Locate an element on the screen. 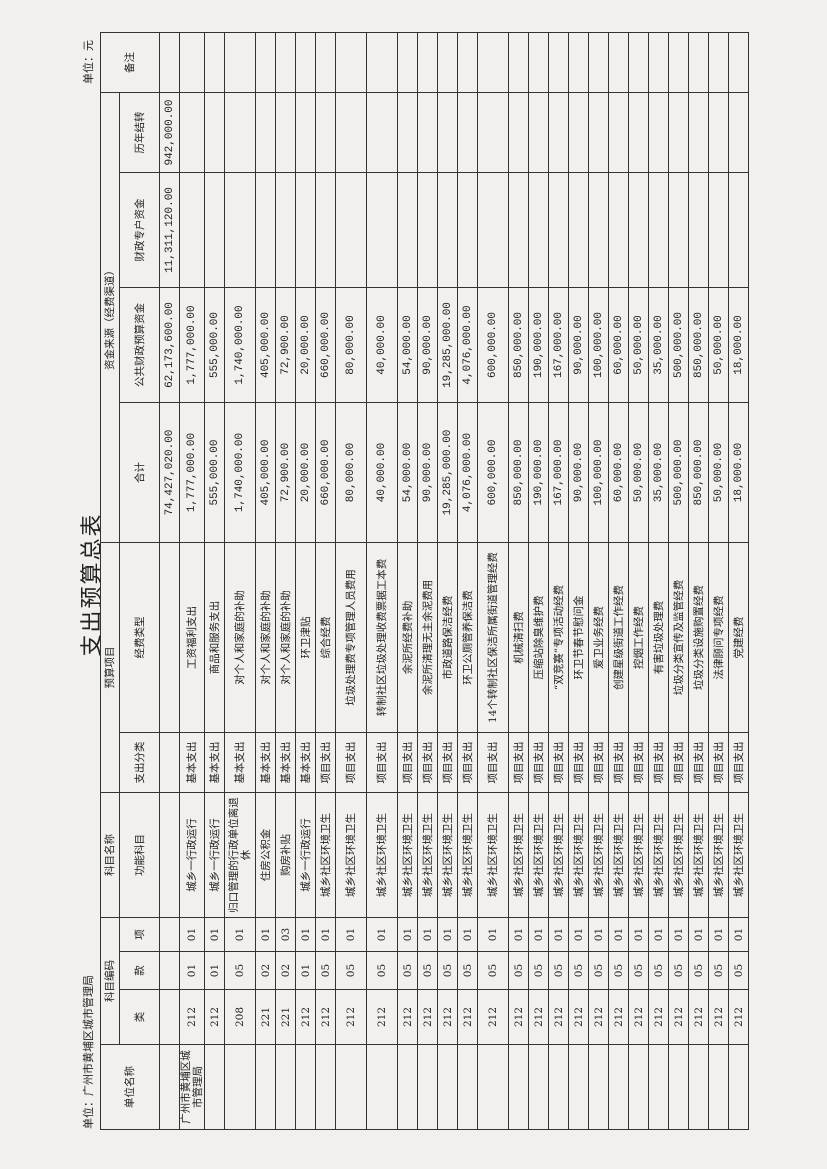  public-budget-cell: 80,000.00 is located at coordinates (351, 345).